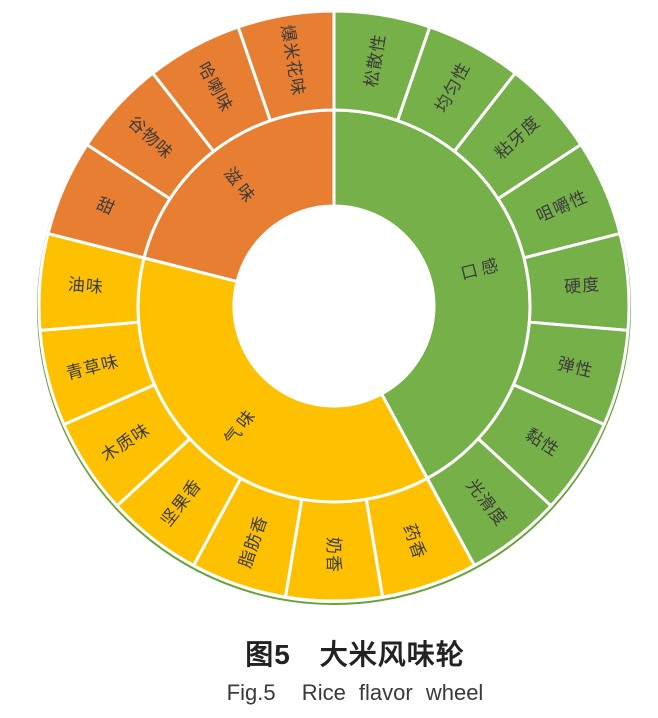 The height and width of the screenshot is (718, 658). I want to click on outer-segment-label: 硬度, so click(581, 286).